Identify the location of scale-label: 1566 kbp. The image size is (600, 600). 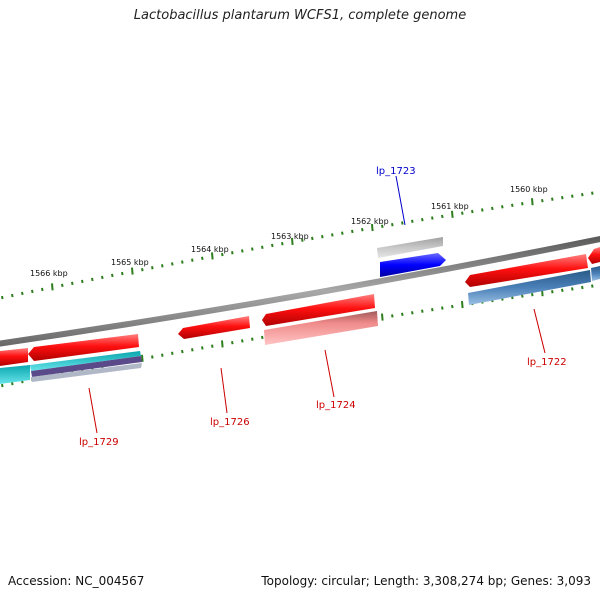
(49, 273).